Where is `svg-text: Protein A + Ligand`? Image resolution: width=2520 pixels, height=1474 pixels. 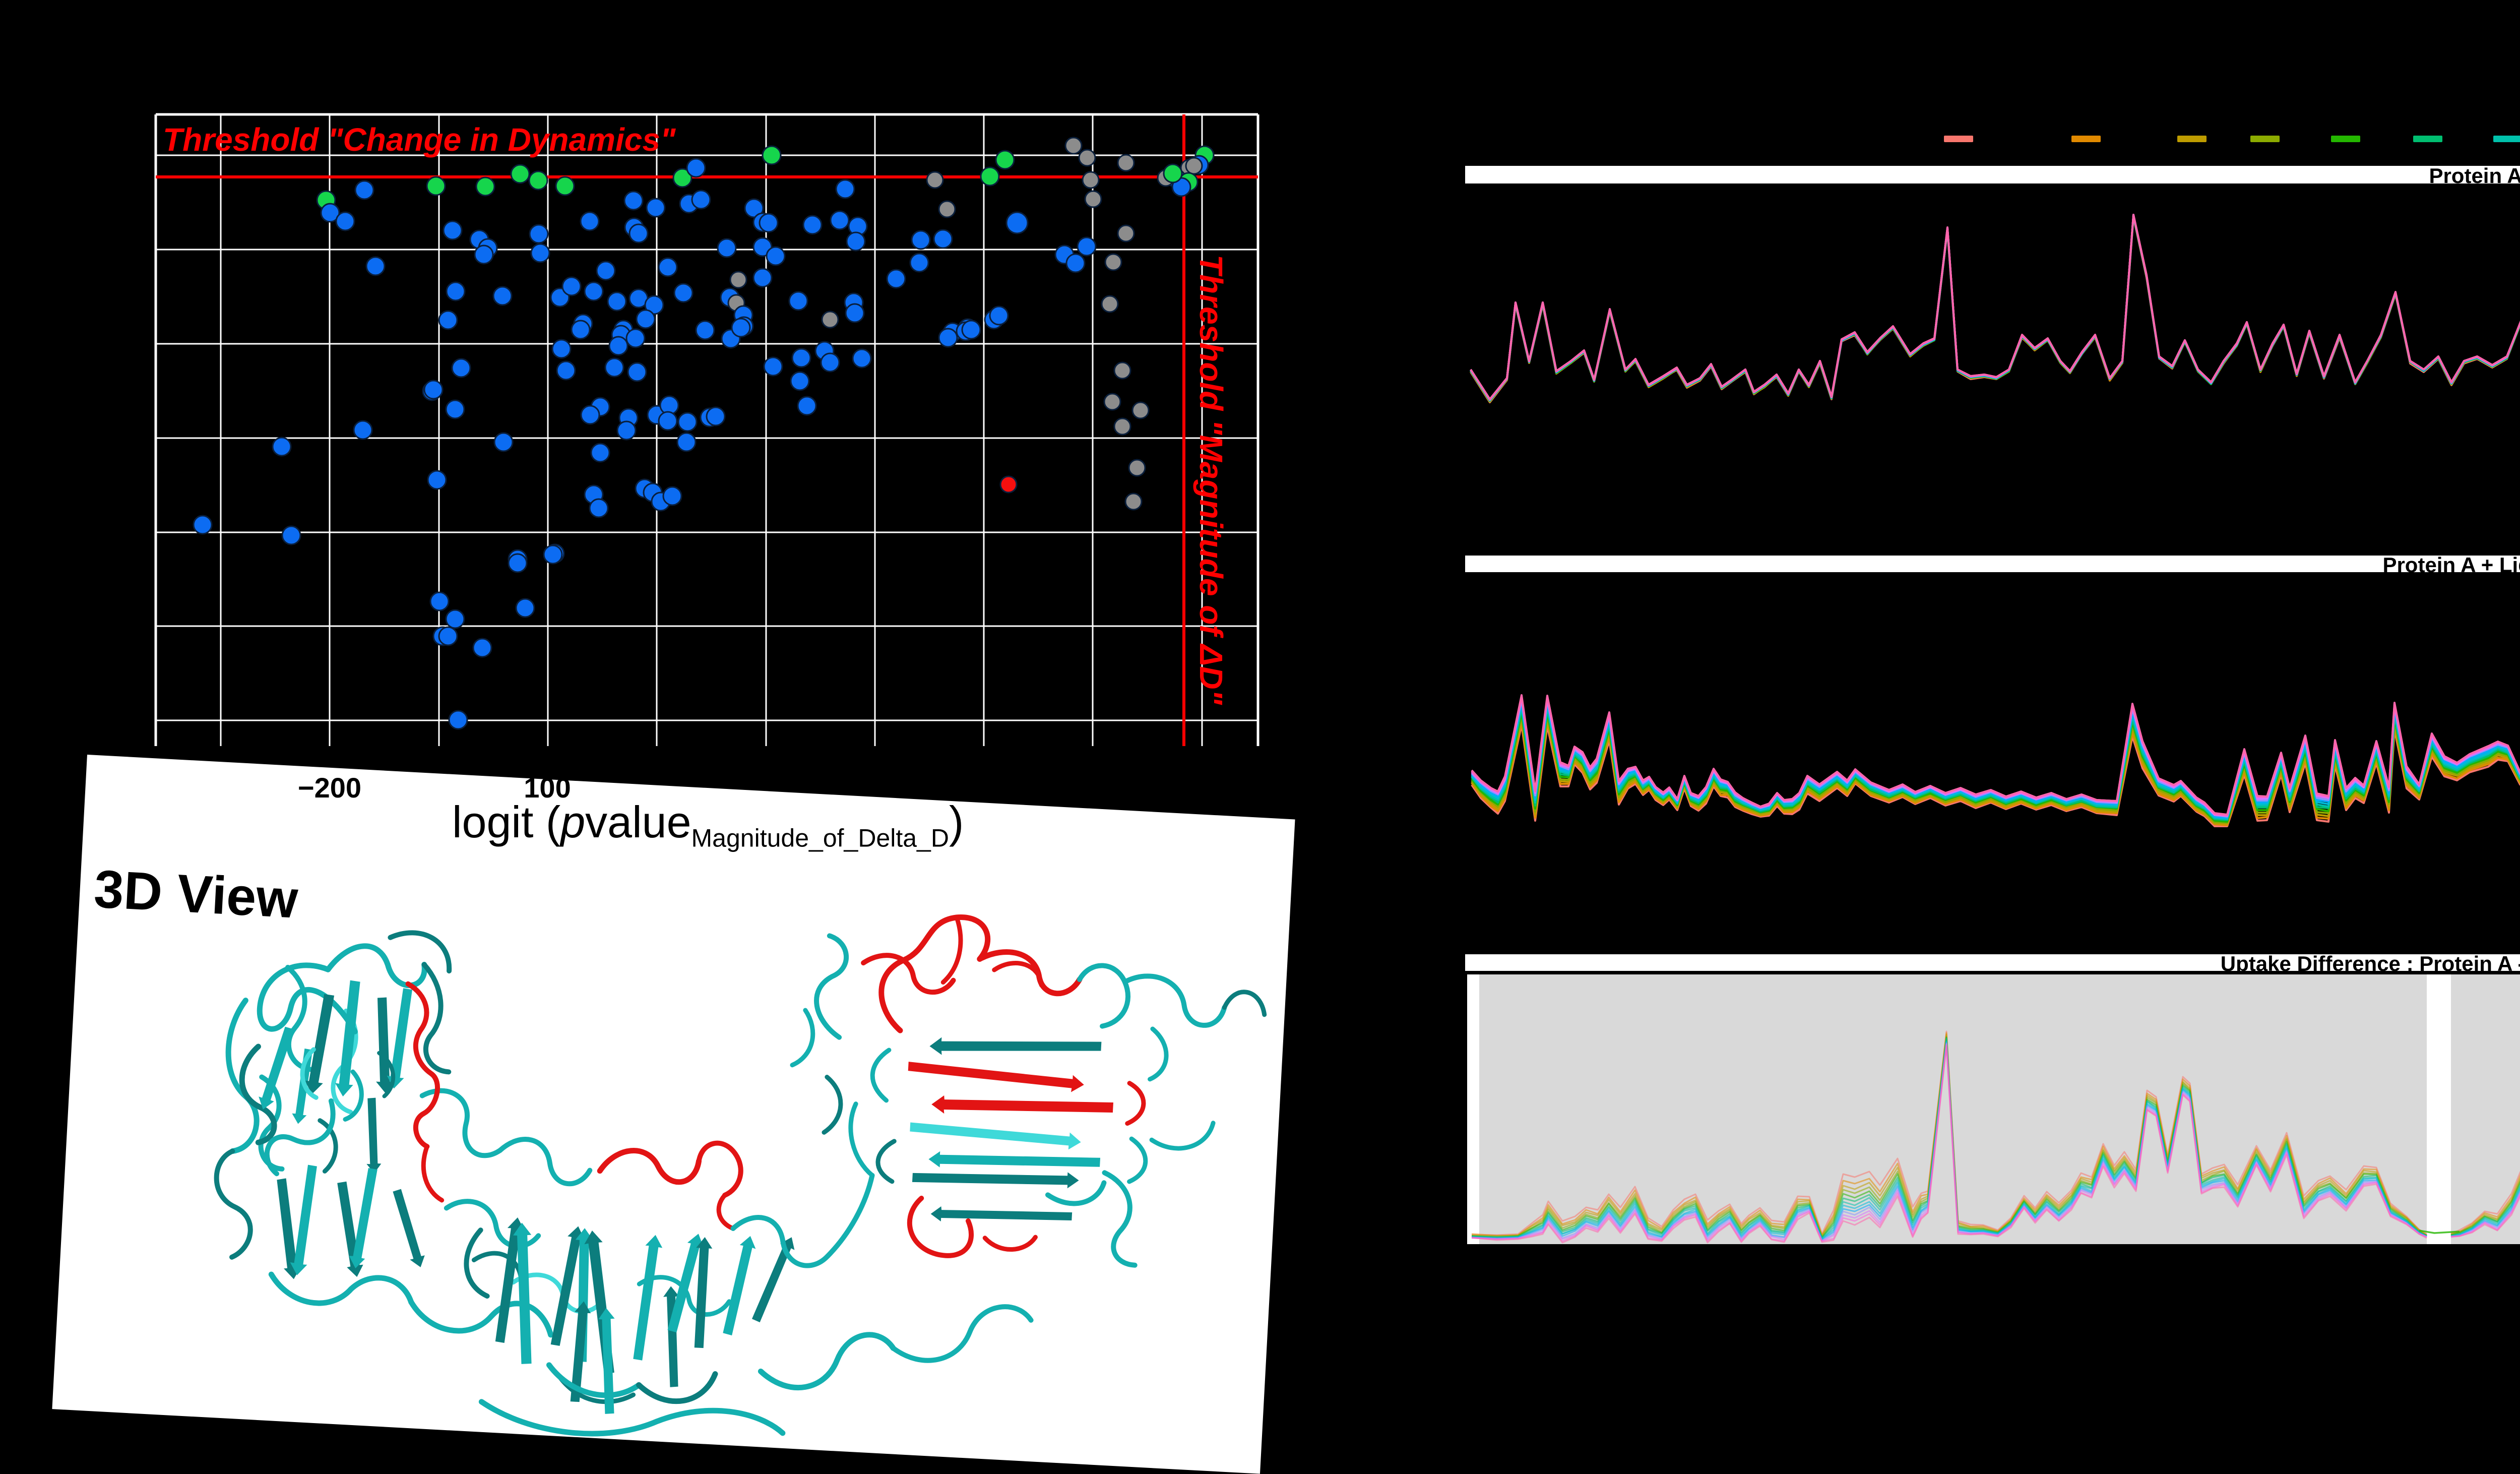
svg-text: Protein A + Ligand is located at coordinates (2451, 565).